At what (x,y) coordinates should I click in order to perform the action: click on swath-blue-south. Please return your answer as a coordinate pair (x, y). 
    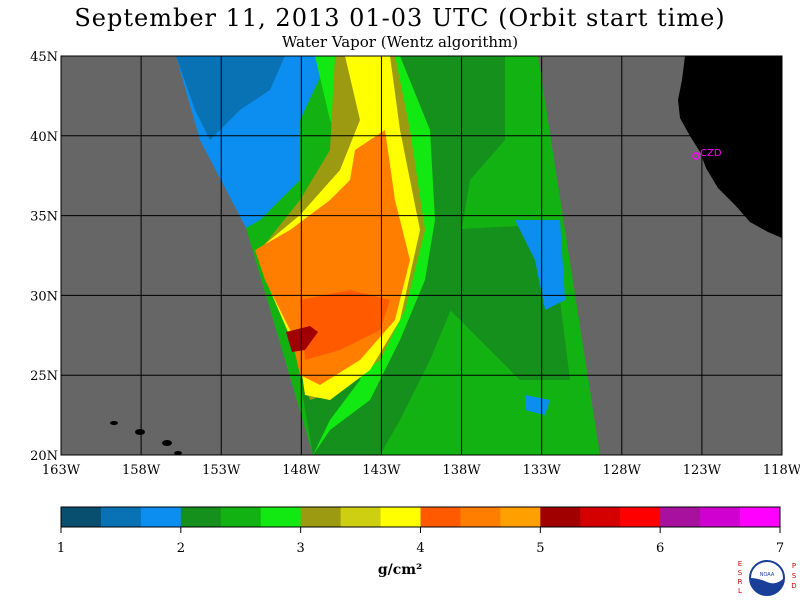
    Looking at the image, I should click on (537, 405).